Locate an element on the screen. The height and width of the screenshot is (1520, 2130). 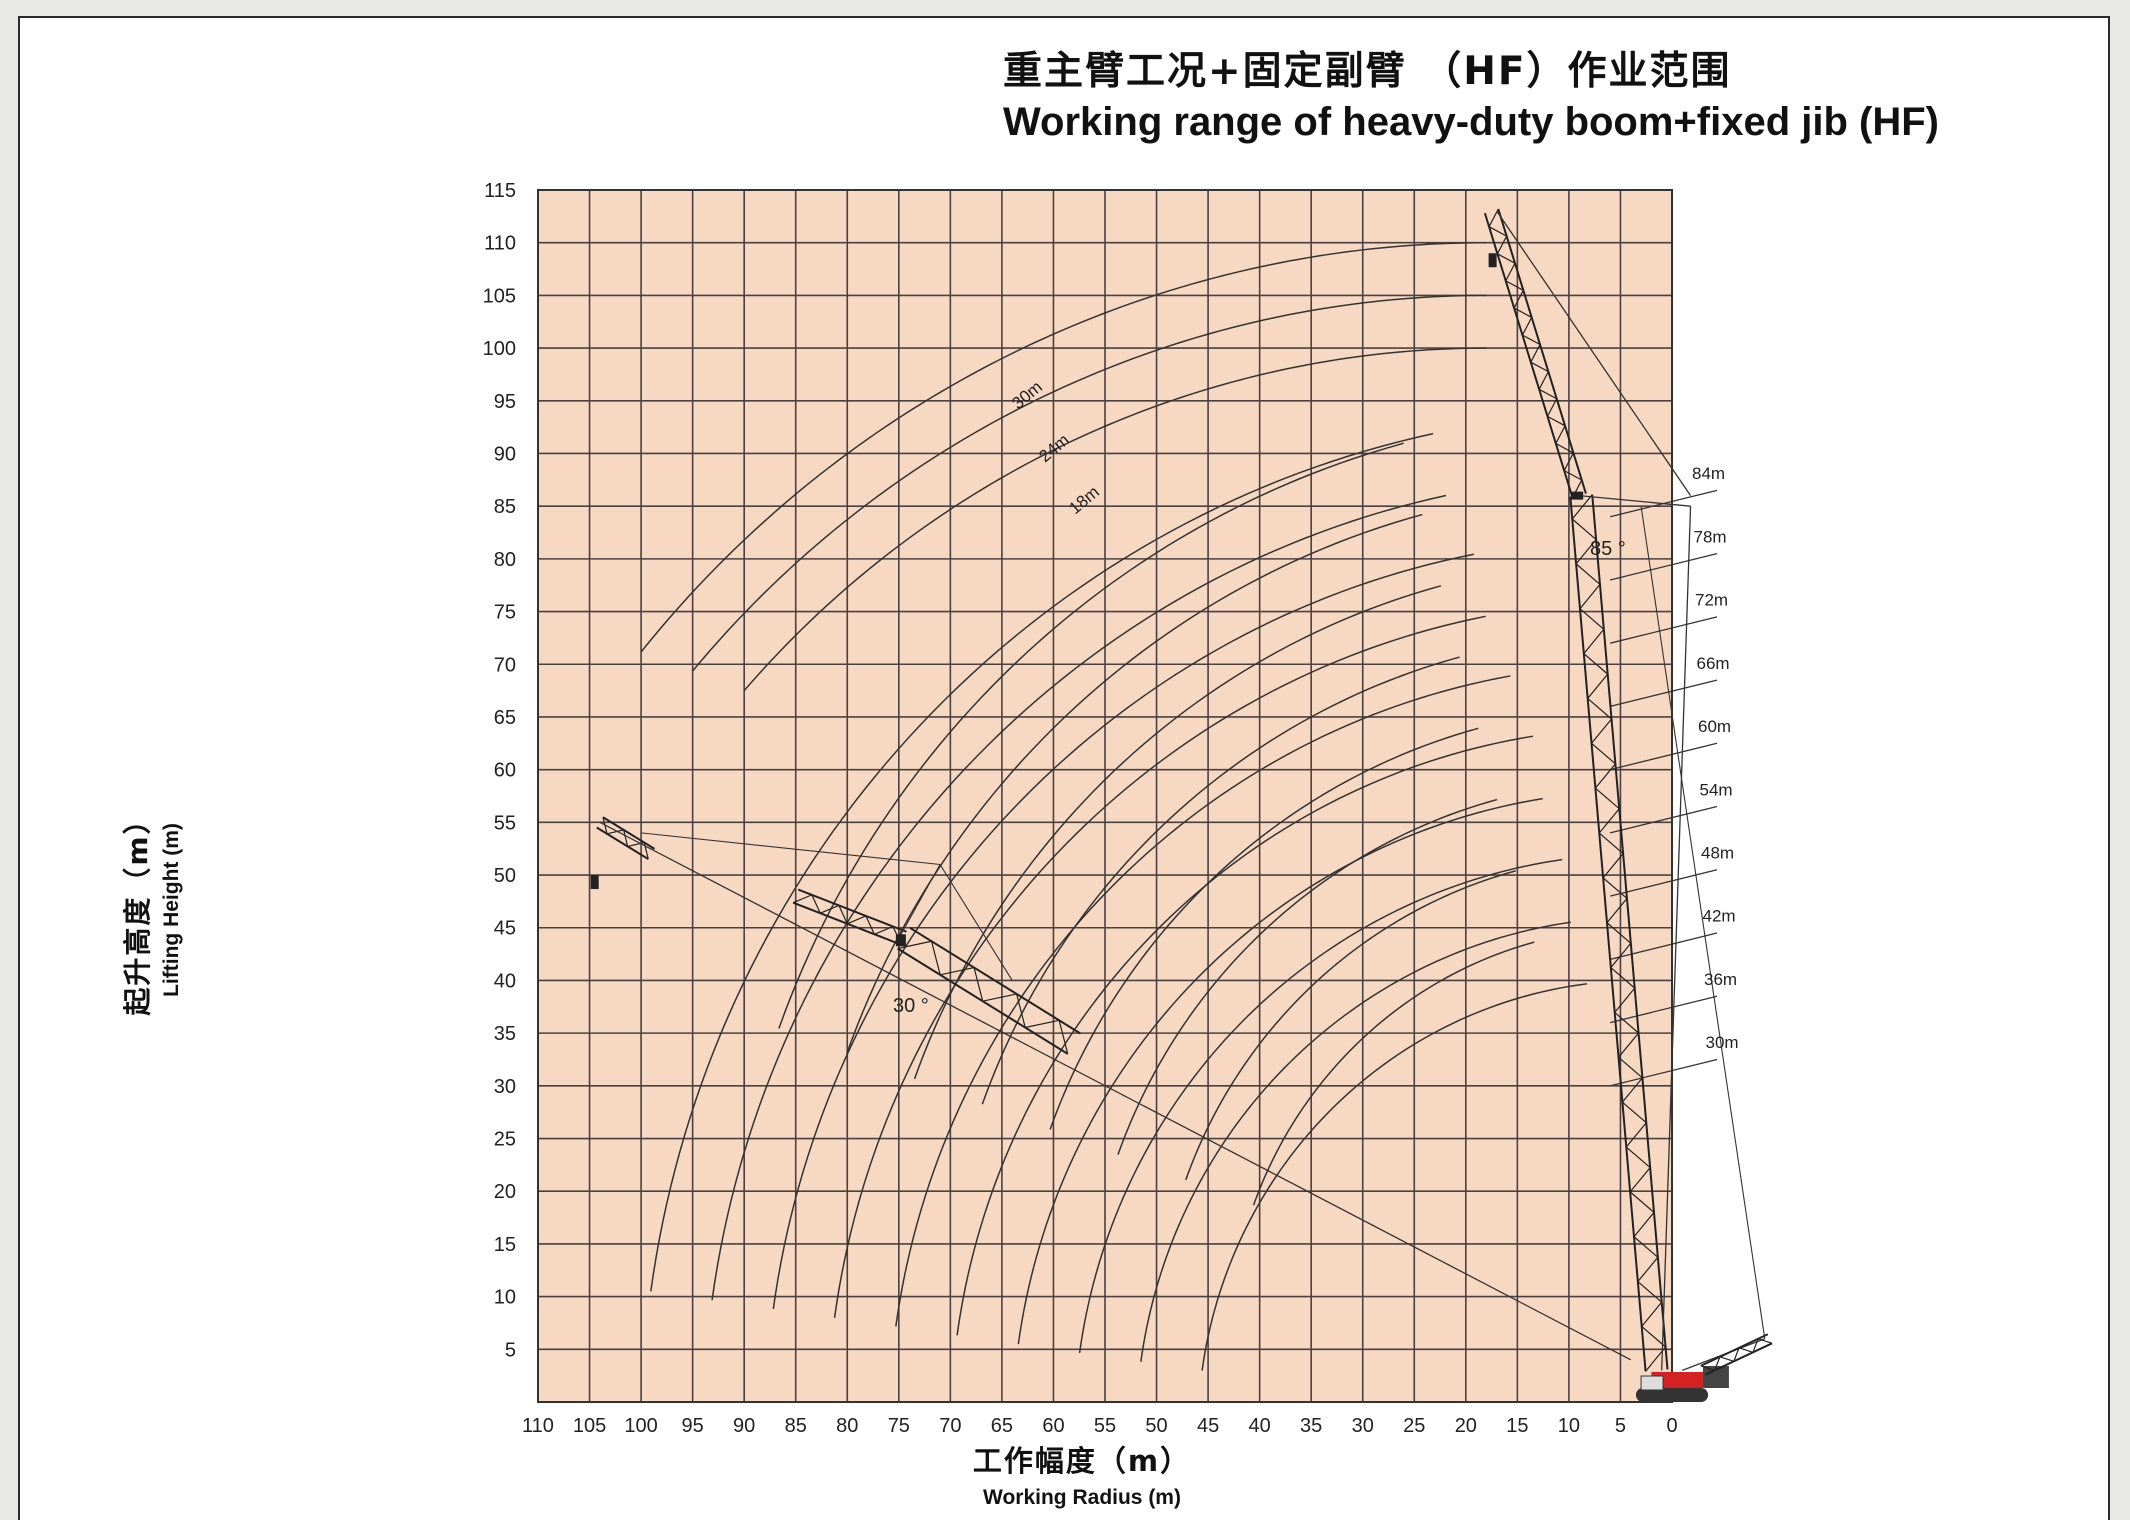
jib-arc-30m is located at coordinates (1063, 447).